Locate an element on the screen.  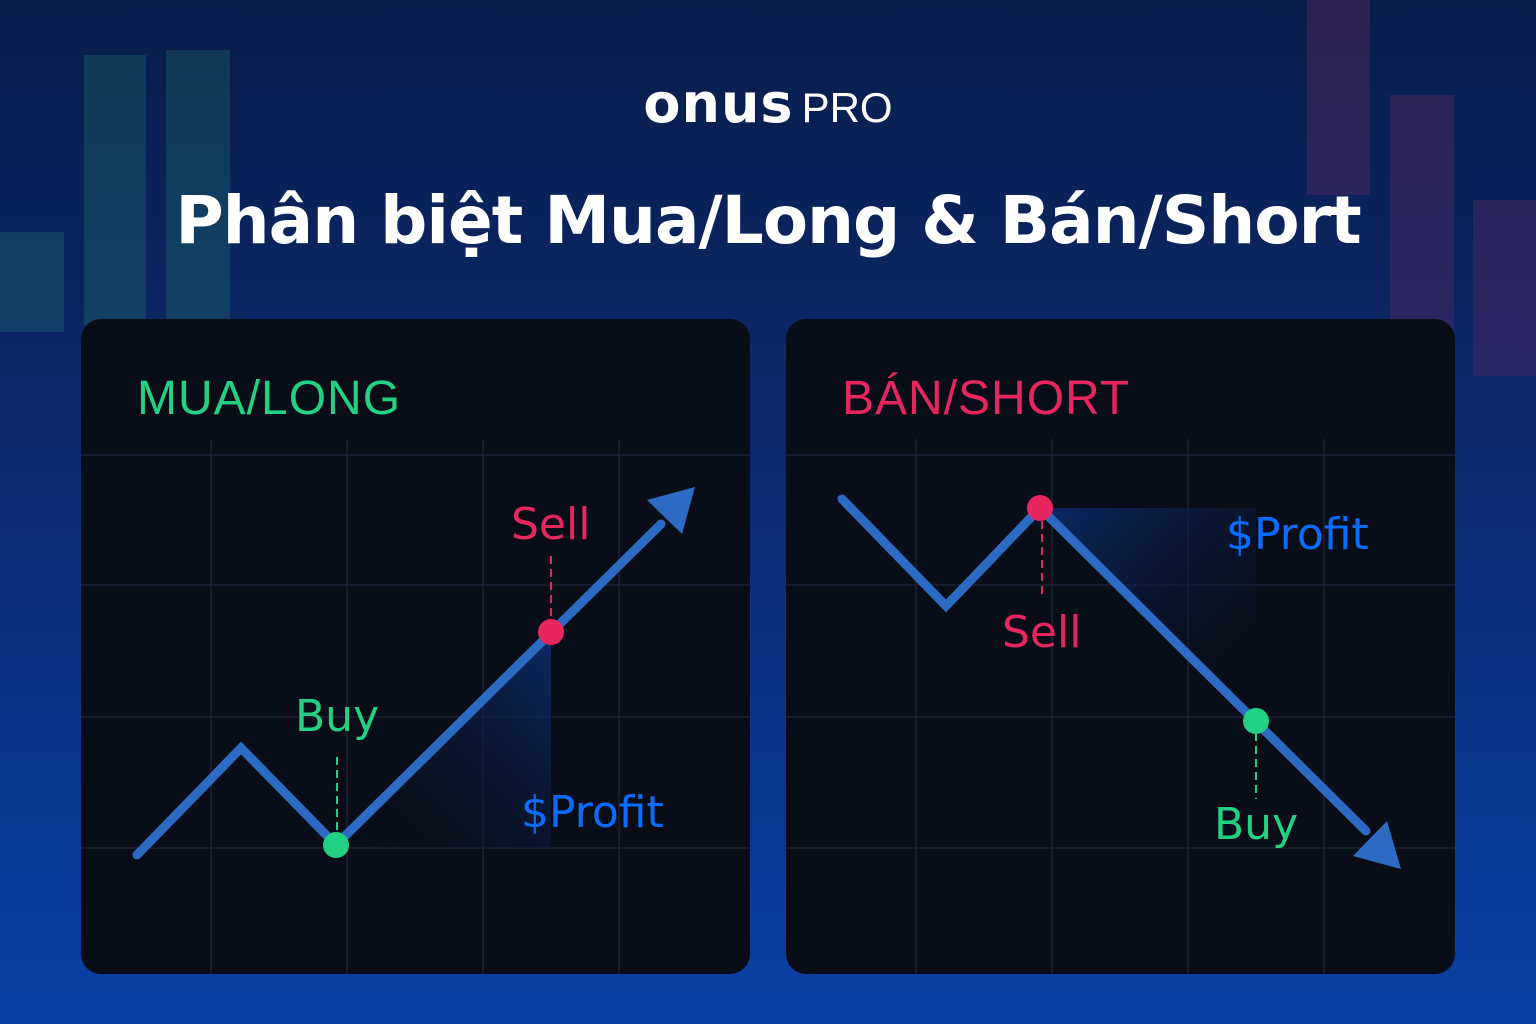
logo-suffix: PRO is located at coordinates (847, 107).